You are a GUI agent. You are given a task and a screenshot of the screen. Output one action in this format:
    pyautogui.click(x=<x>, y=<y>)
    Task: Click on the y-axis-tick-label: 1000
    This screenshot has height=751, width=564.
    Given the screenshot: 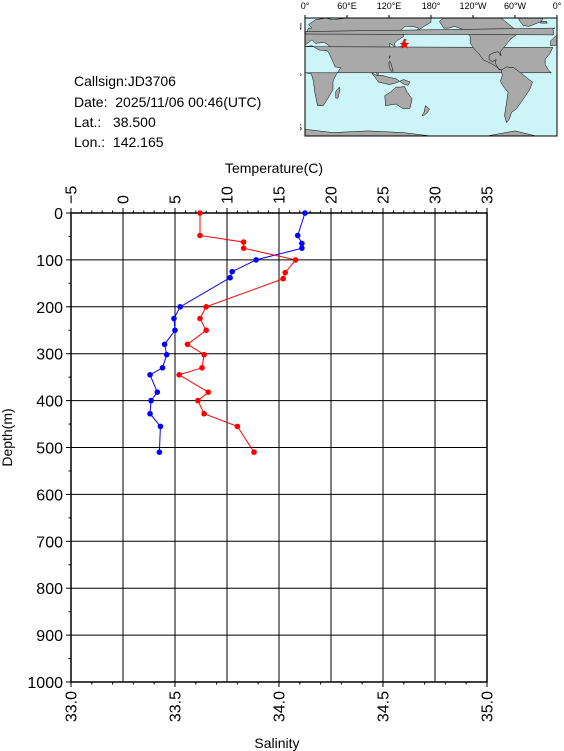 What is the action you would take?
    pyautogui.click(x=45, y=683)
    